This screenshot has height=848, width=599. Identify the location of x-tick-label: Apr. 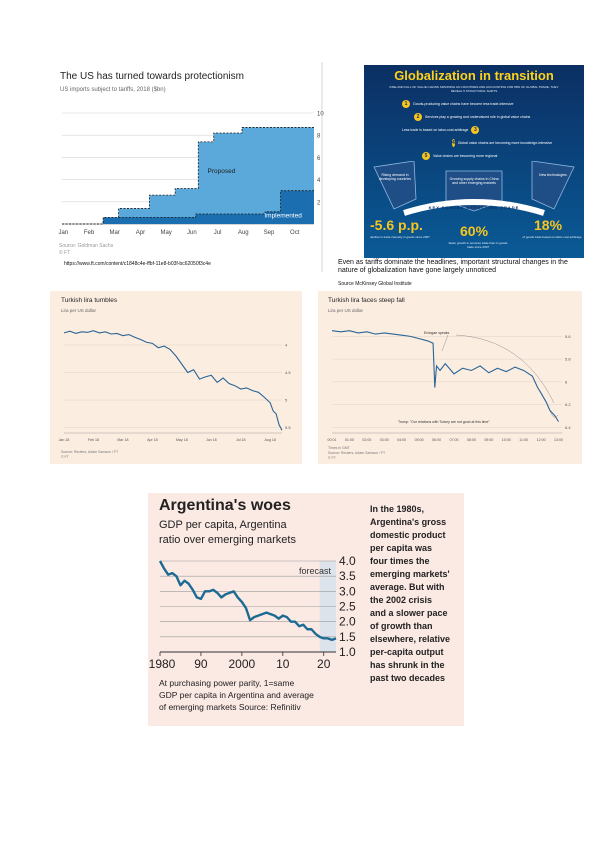
(140, 233).